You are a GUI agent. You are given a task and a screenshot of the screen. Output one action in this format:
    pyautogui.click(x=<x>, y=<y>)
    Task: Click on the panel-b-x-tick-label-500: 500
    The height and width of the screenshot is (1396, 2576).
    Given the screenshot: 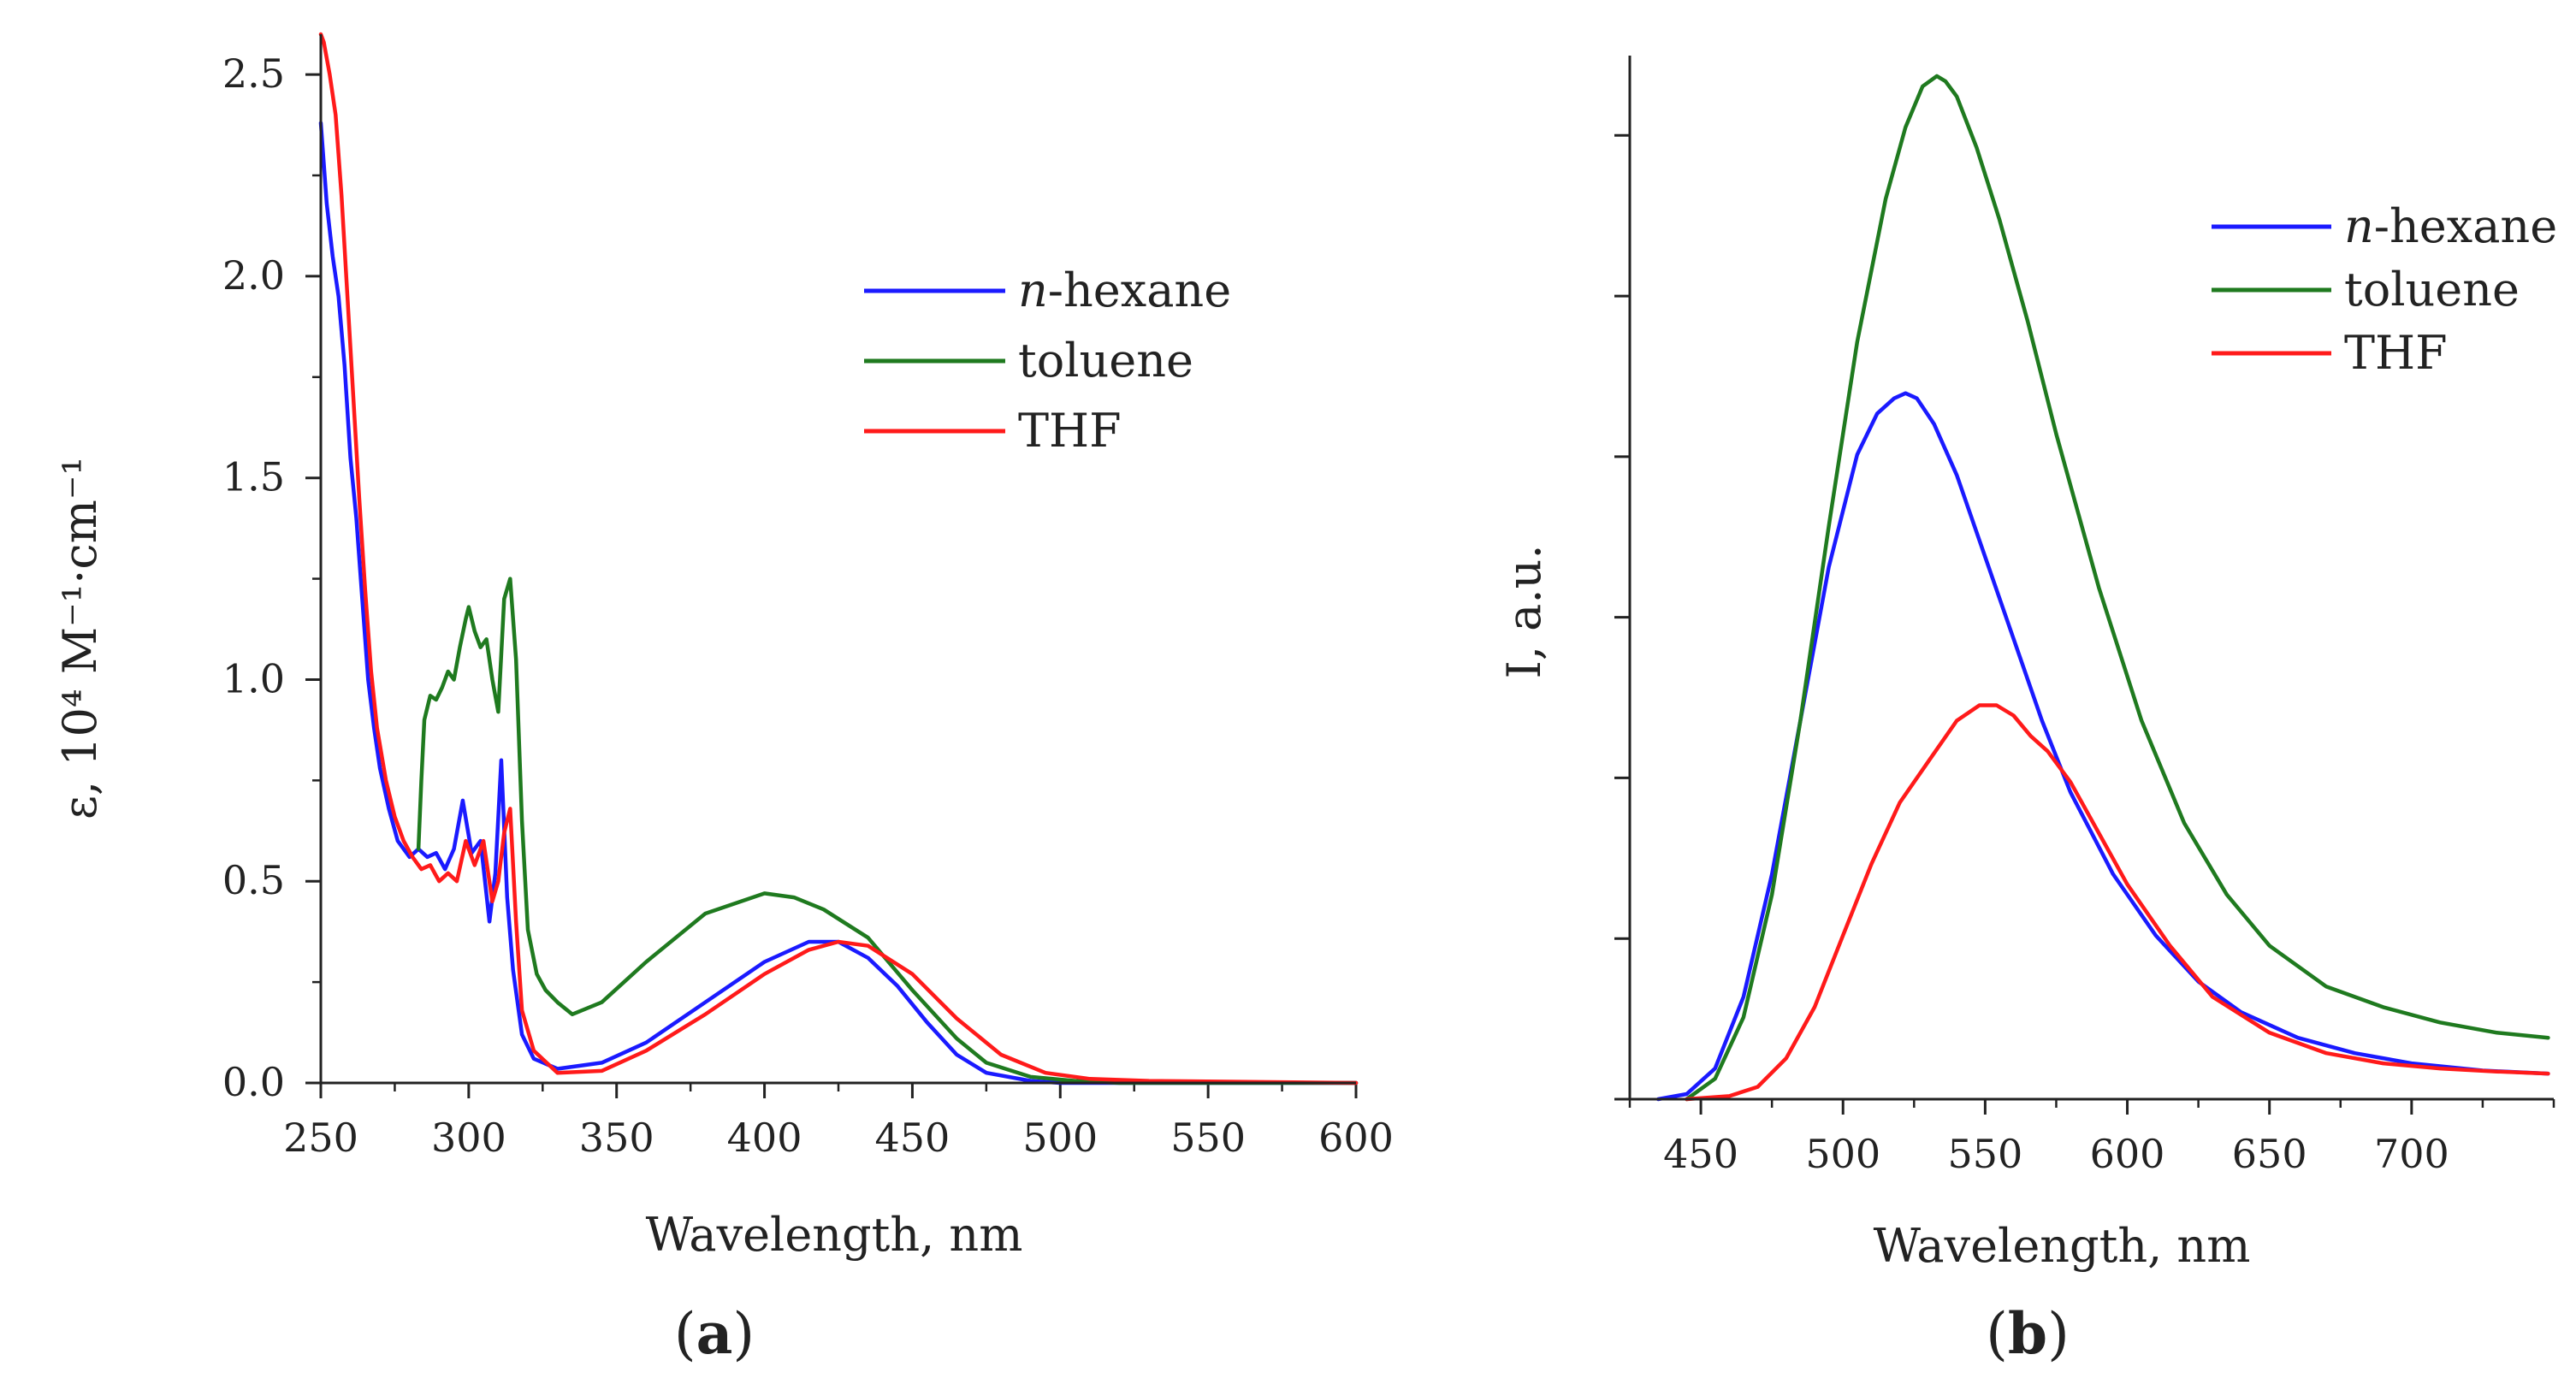 What is the action you would take?
    pyautogui.click(x=1842, y=1154)
    